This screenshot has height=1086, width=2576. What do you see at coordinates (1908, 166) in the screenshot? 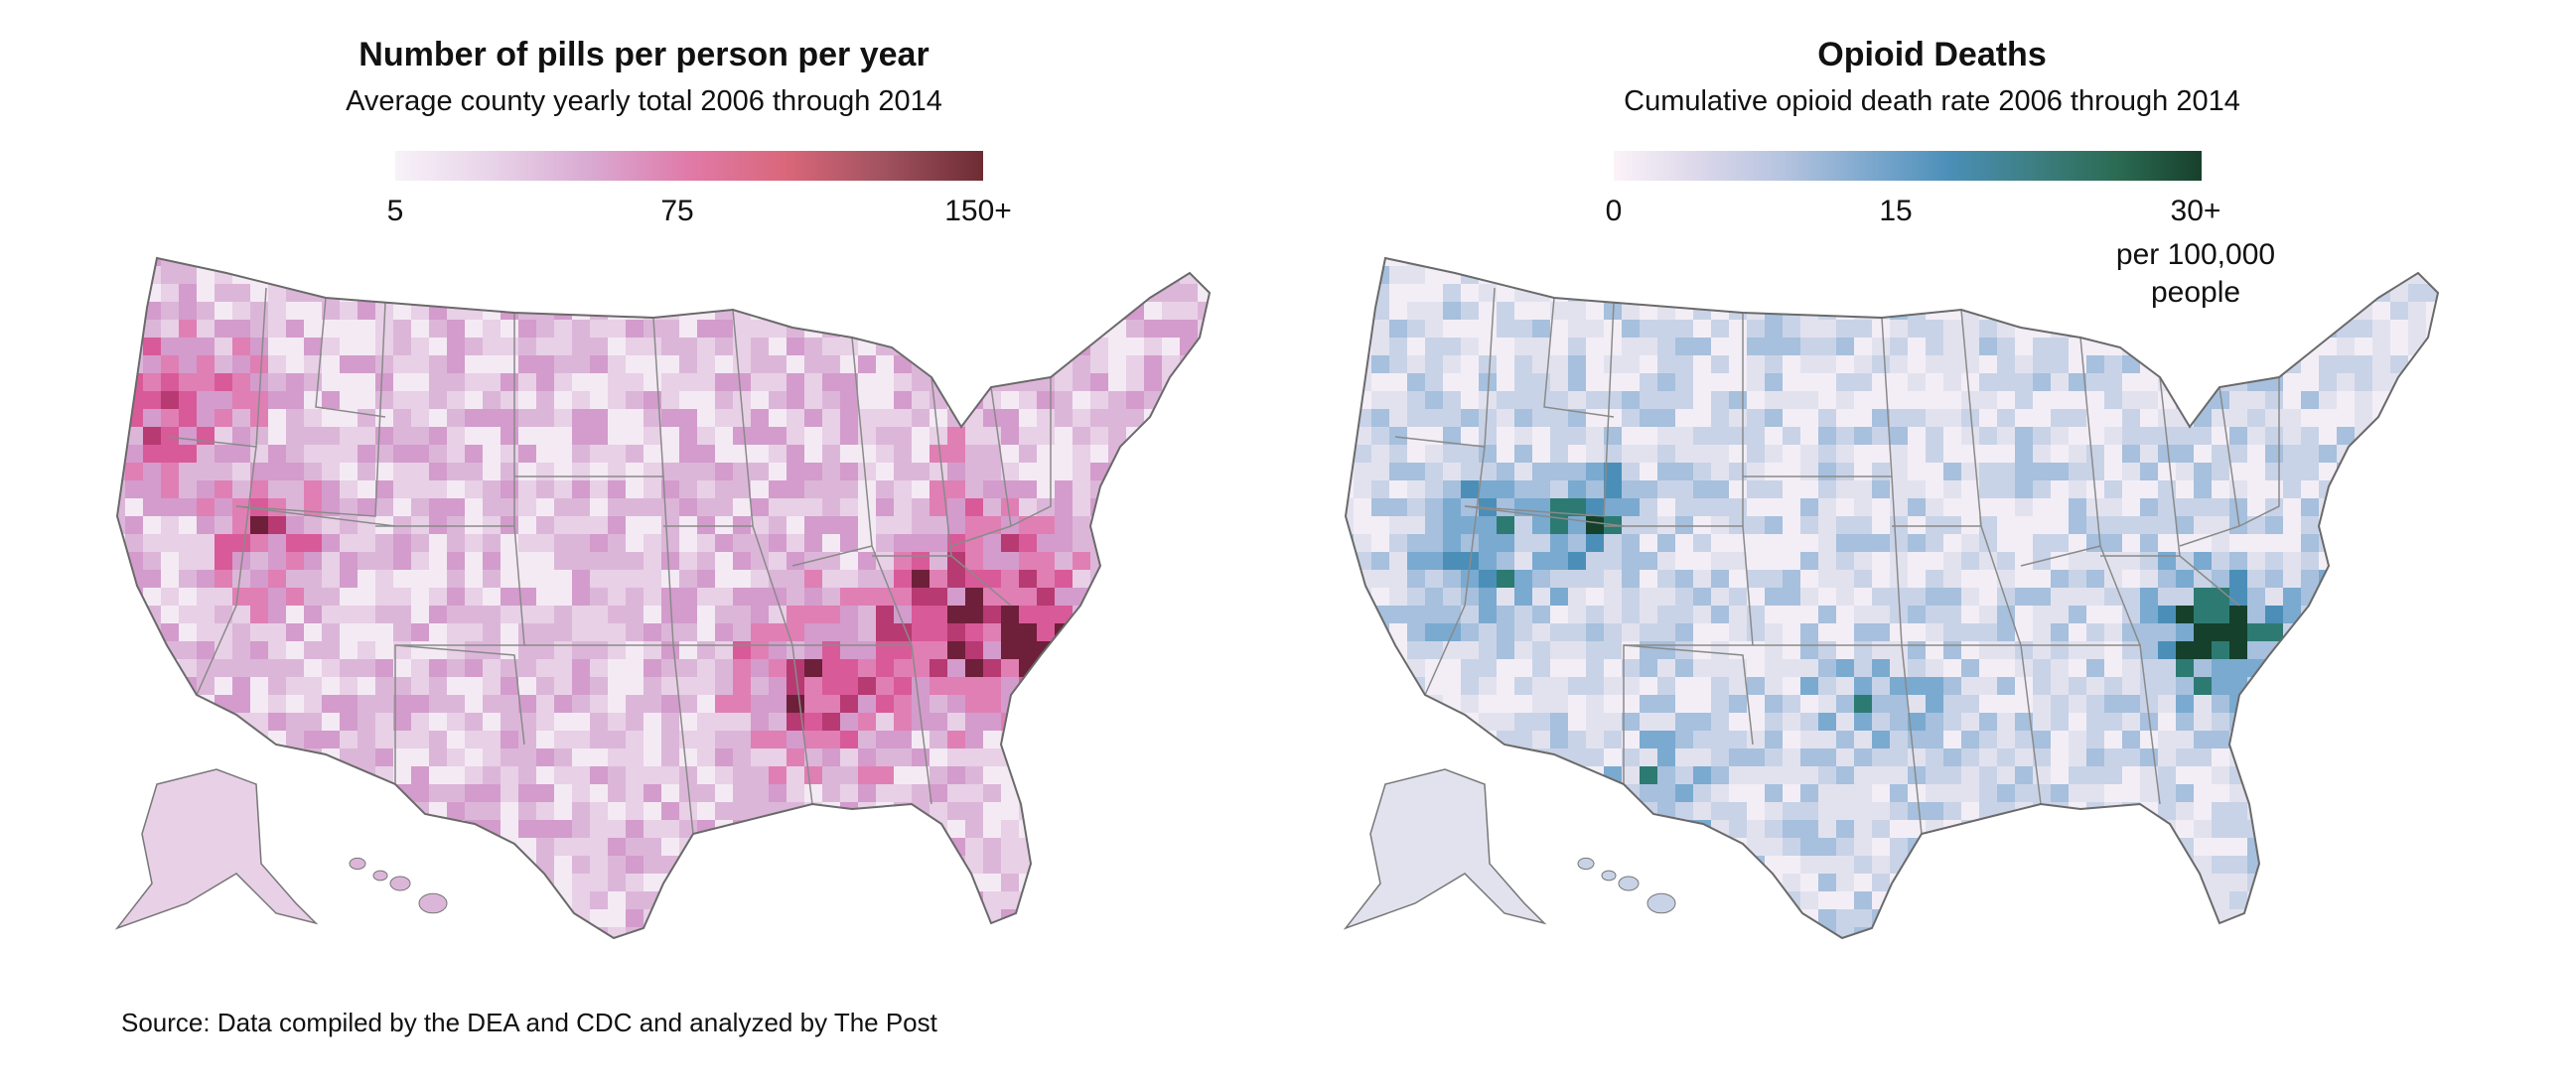
I see `deaths-color-legend` at bounding box center [1908, 166].